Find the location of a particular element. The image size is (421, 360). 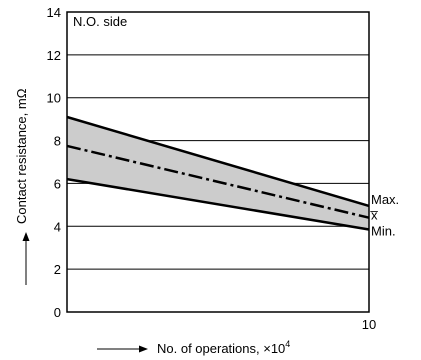

y-ticks: 0 2 4 6 8 10 12 14 is located at coordinates (54, 162).